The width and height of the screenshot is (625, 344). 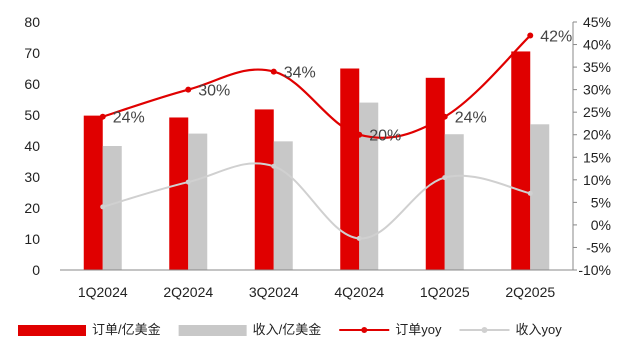 I want to click on category-label: 3Q2024, so click(x=274, y=292).